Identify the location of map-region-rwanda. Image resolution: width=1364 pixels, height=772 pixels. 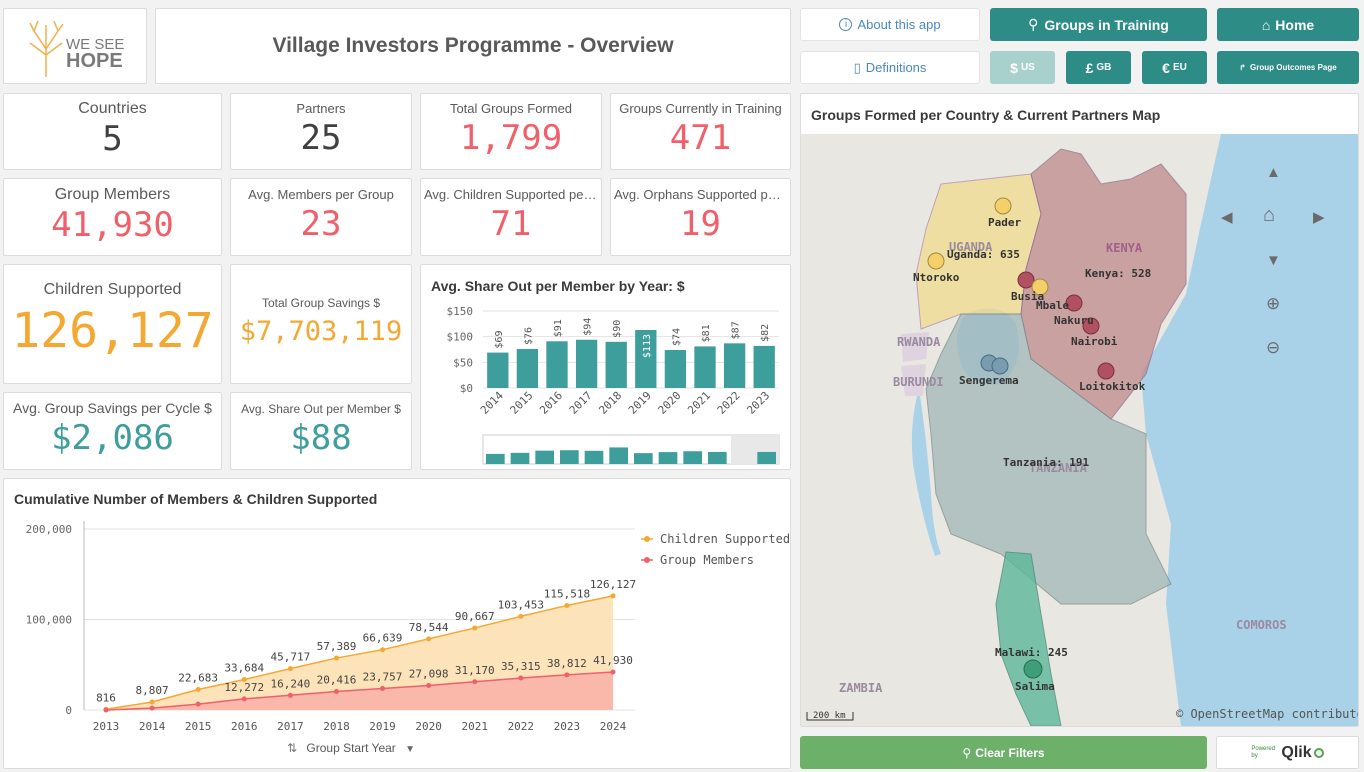
(915, 347).